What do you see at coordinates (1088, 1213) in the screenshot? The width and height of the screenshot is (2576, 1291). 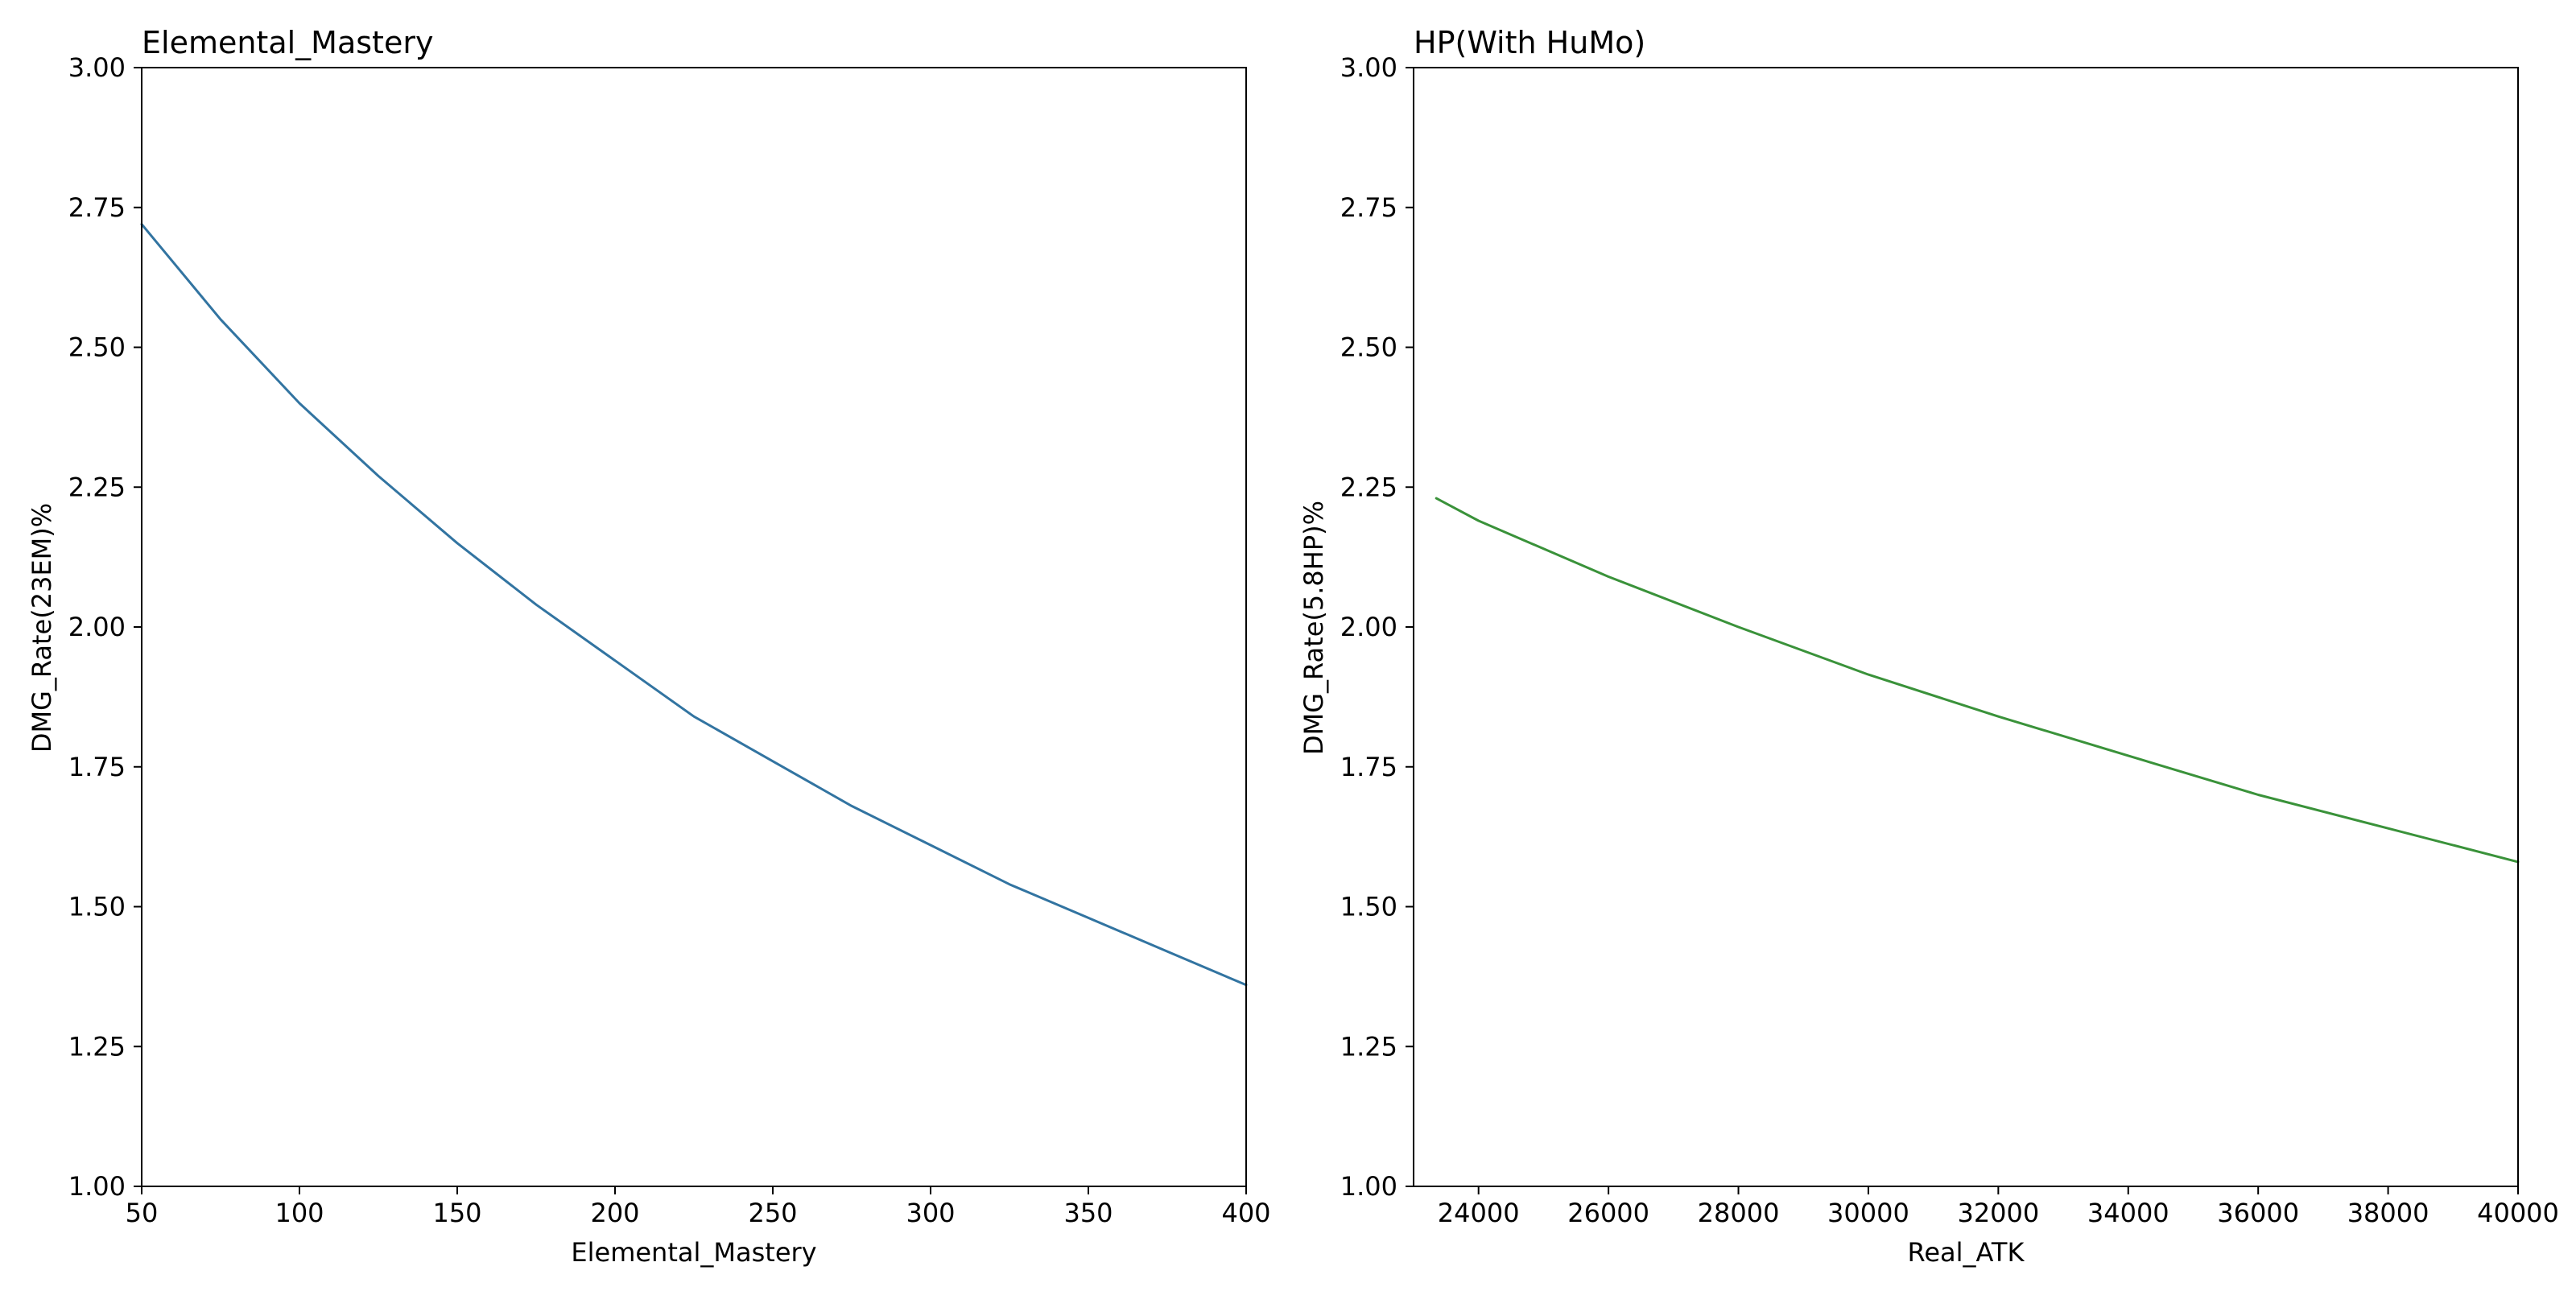 I see `x-tick-label: 350` at bounding box center [1088, 1213].